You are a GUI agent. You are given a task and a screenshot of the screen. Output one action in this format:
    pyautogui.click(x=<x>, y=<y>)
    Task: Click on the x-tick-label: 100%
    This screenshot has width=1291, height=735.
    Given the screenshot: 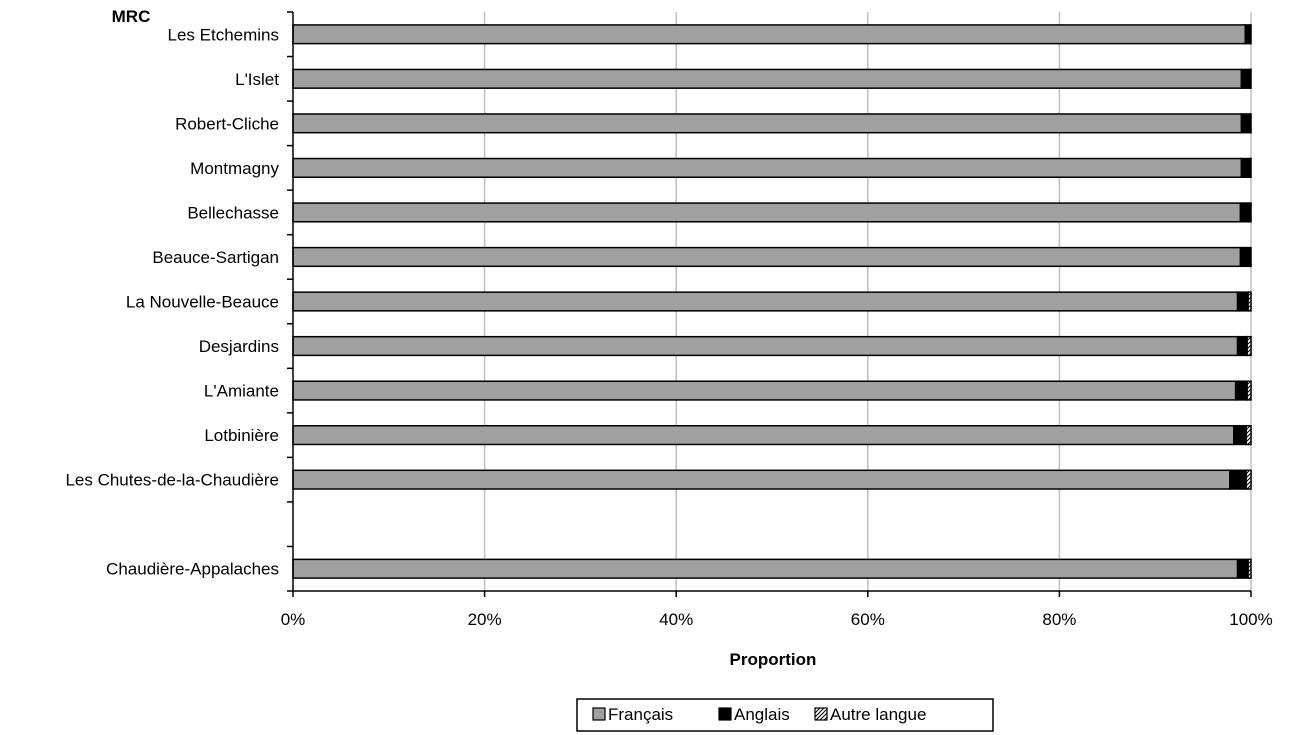 What is the action you would take?
    pyautogui.click(x=1250, y=619)
    